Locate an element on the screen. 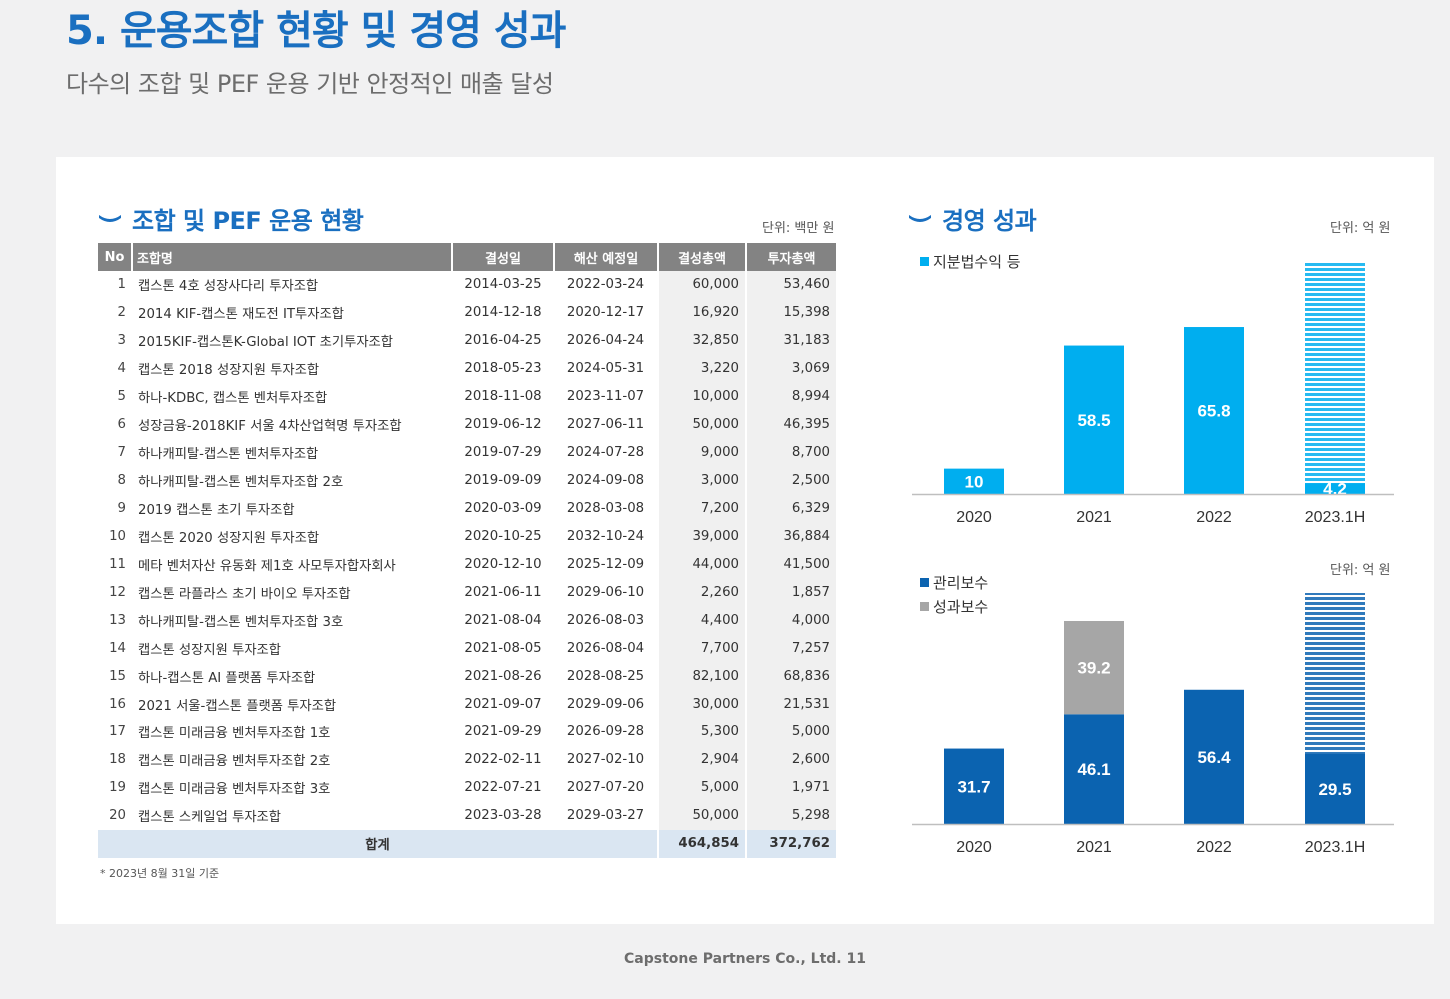  data-label: 10 is located at coordinates (974, 481).